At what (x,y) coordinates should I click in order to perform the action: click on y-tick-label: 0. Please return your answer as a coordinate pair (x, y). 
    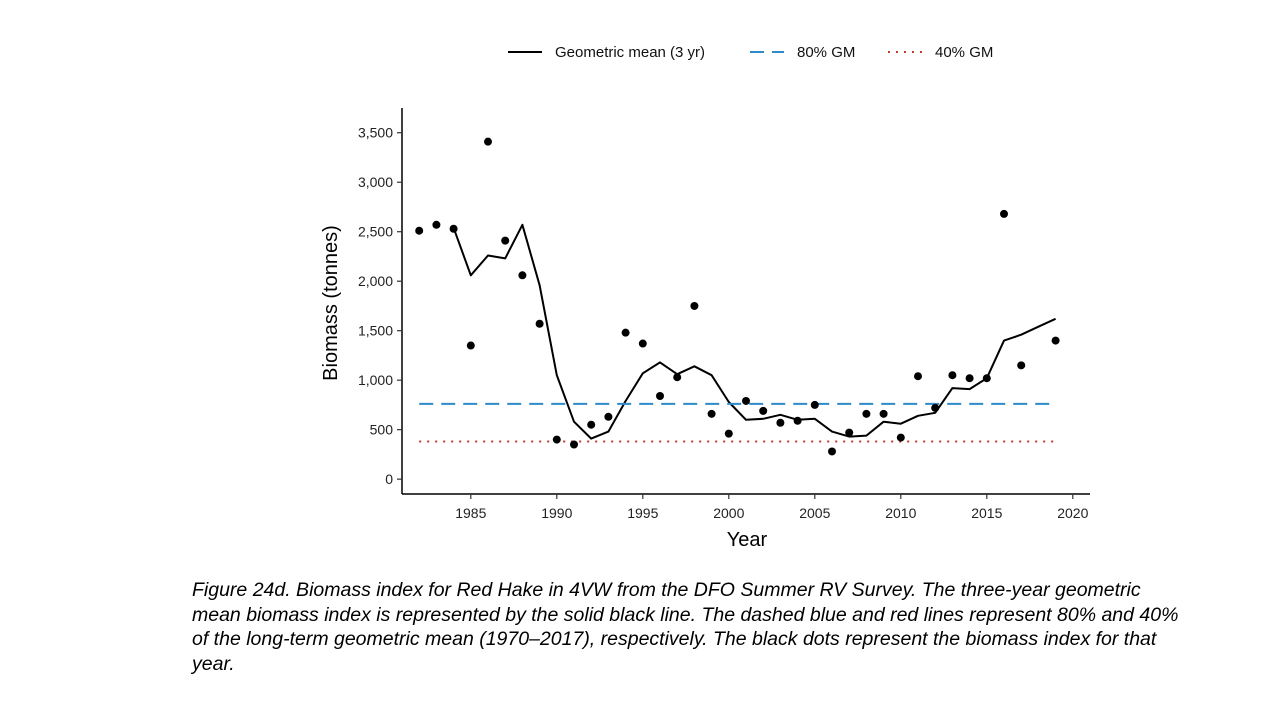
    Looking at the image, I should click on (389, 479).